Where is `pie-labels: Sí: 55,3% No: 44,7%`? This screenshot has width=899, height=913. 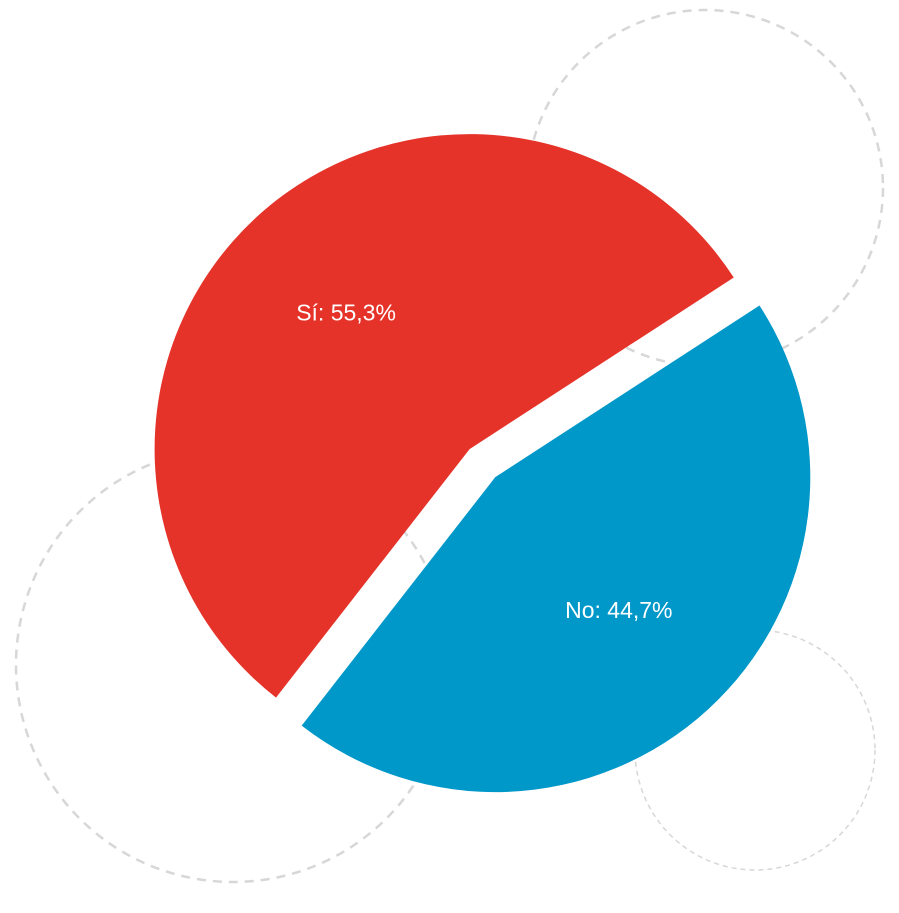
pie-labels: Sí: 55,3% No: 44,7% is located at coordinates (484, 461).